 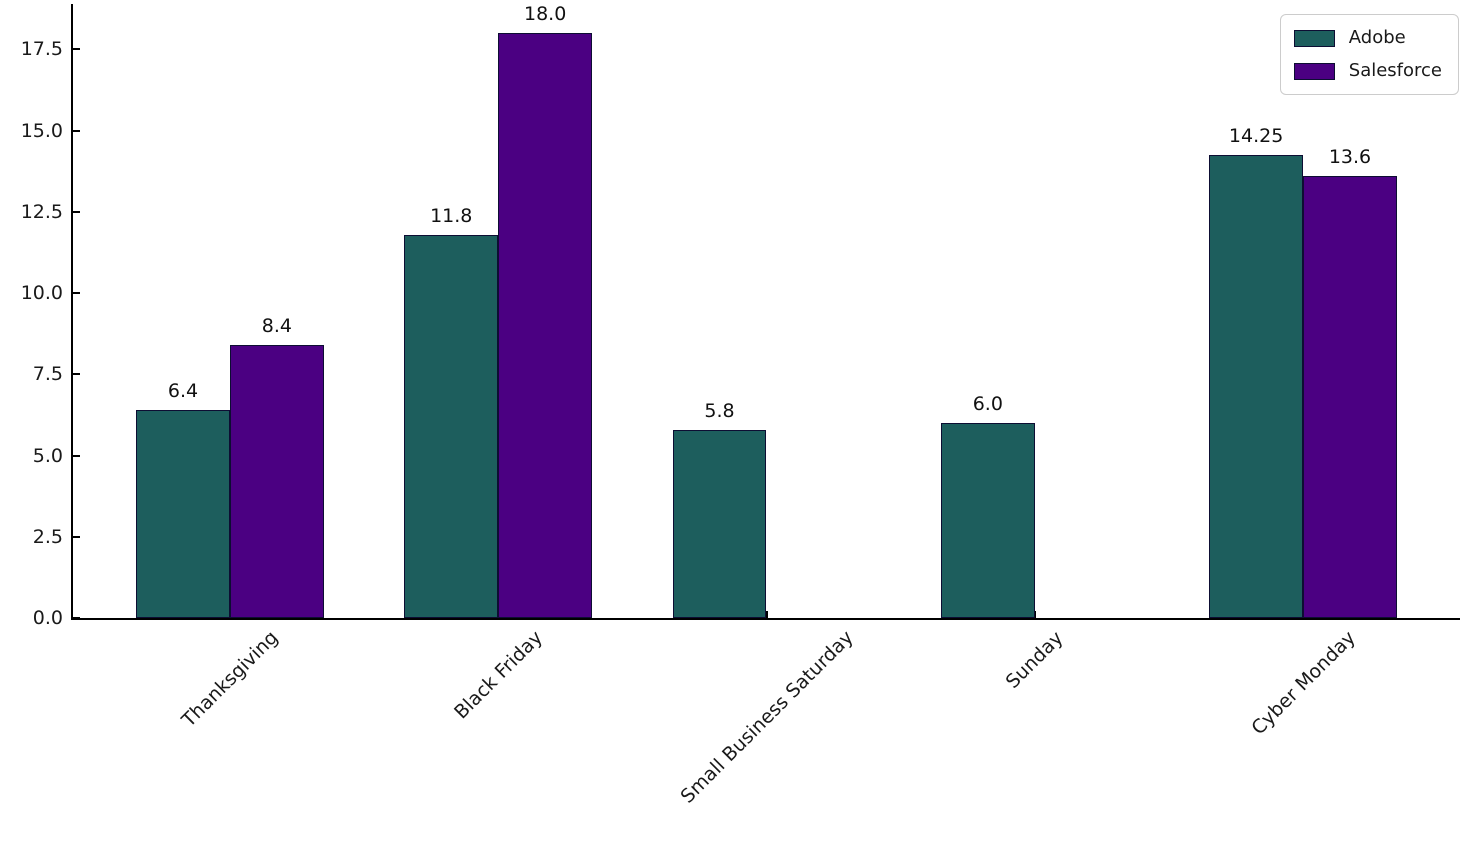 What do you see at coordinates (1377, 37) in the screenshot?
I see `legend-label-adobe: Adobe` at bounding box center [1377, 37].